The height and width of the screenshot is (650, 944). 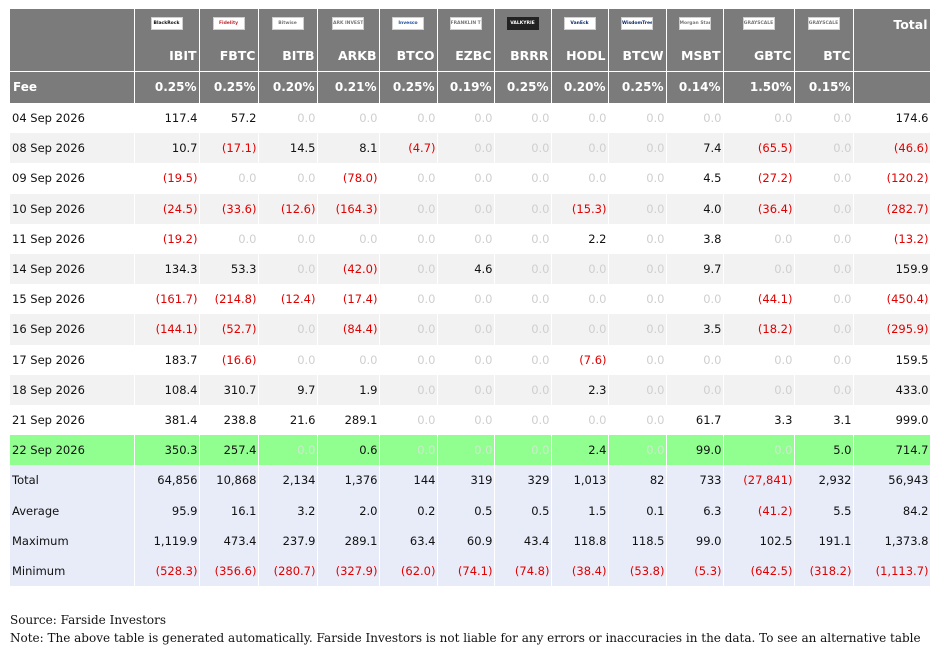 I want to click on row-total-cell: (46.6), so click(x=892, y=148).